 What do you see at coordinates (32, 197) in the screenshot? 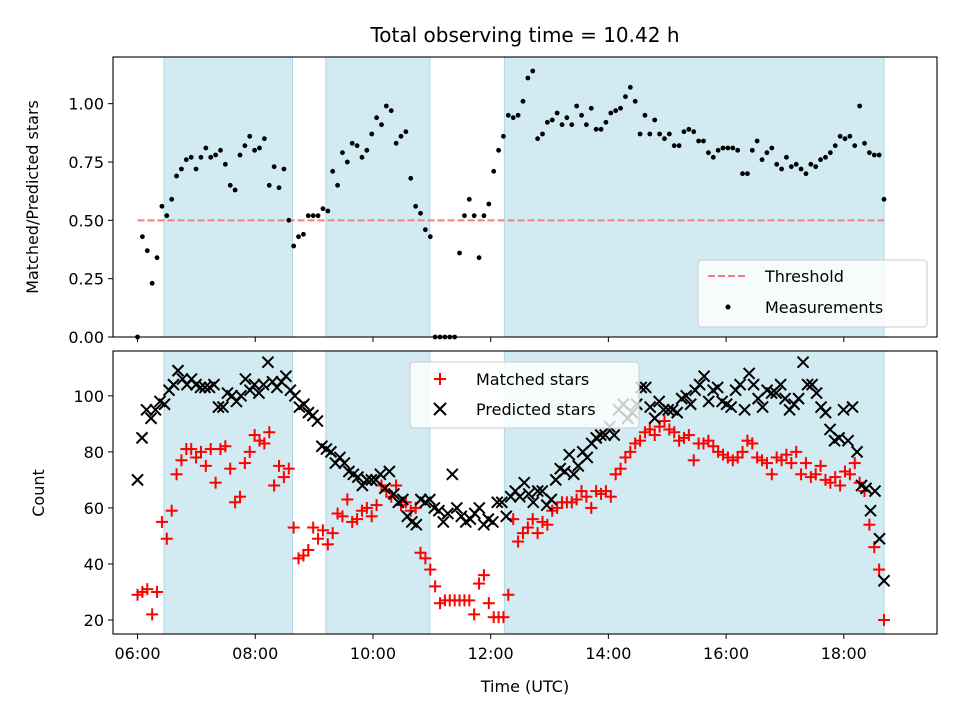
I see `top-y-axis-label: Matched/Predicted stars` at bounding box center [32, 197].